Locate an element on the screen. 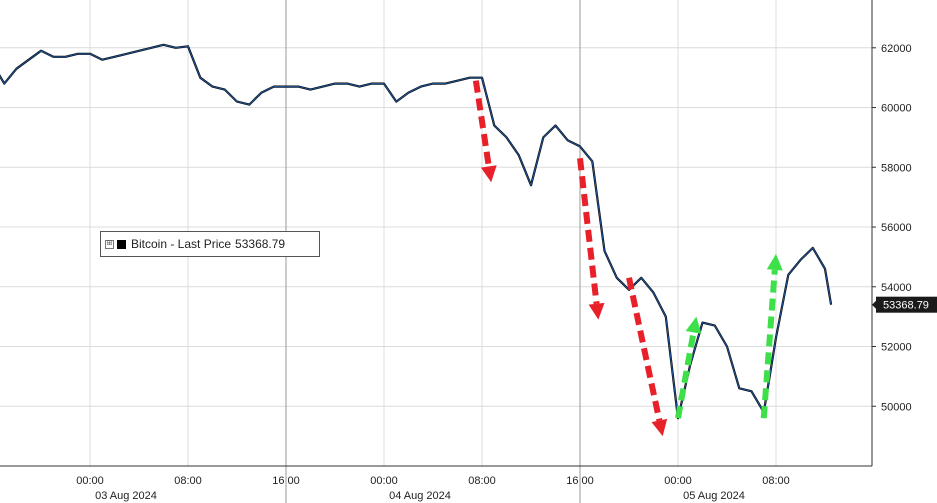 This screenshot has height=503, width=937. y-tick-label: 60000 is located at coordinates (896, 109).